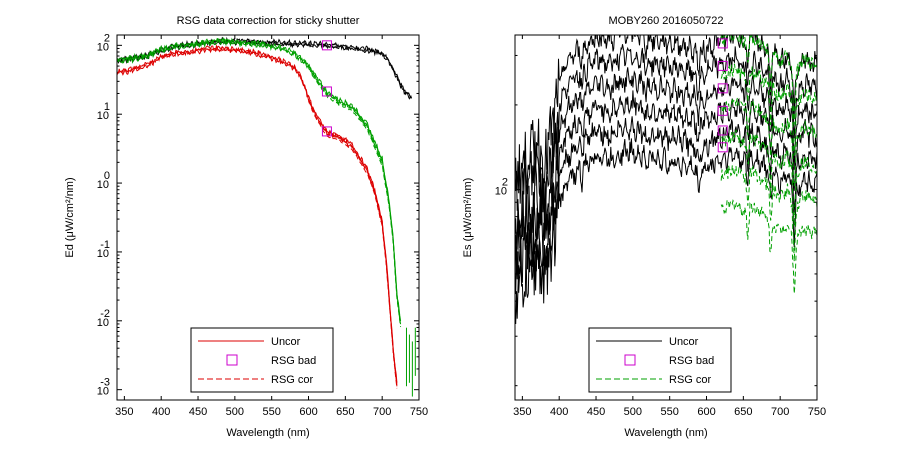 The image size is (900, 450). Describe the element at coordinates (666, 21) in the screenshot. I see `chart-title: MOBY260 2016050722` at that location.